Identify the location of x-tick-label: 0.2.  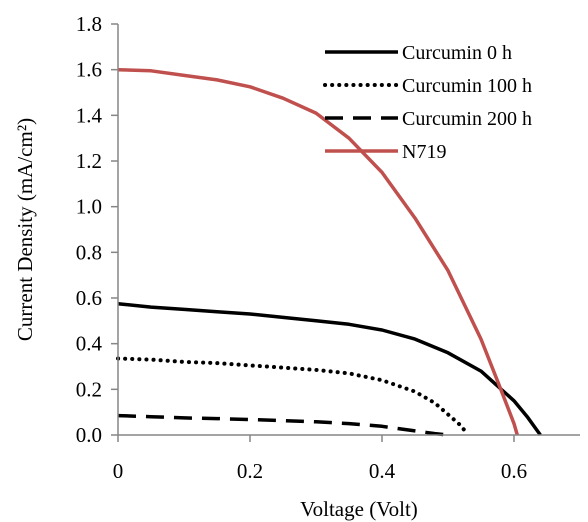
(250, 471).